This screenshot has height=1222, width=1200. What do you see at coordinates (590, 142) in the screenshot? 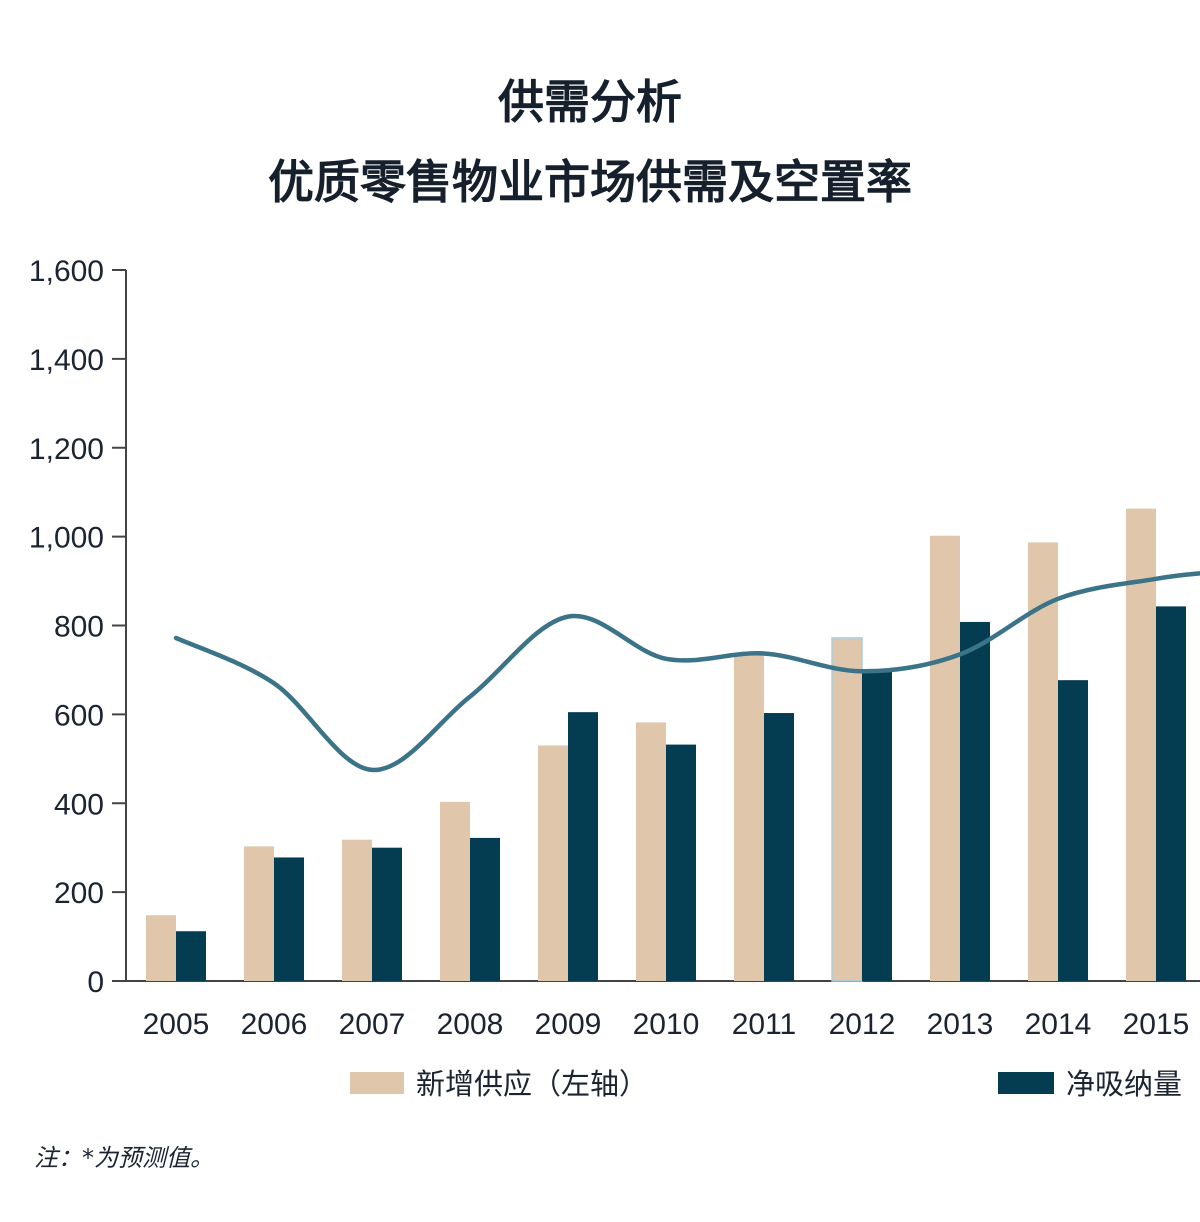
I see `chart-title-block: 供需分析 优质零售物业市场供需及空置率` at bounding box center [590, 142].